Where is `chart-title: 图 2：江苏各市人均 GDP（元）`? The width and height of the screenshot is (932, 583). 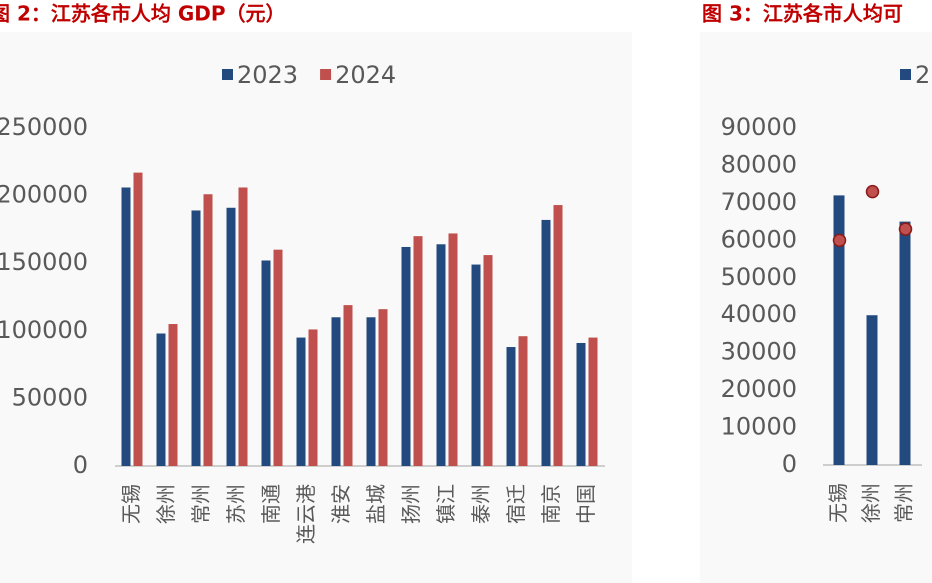 chart-title: 图 2：江苏各市人均 GDP（元） is located at coordinates (143, 14).